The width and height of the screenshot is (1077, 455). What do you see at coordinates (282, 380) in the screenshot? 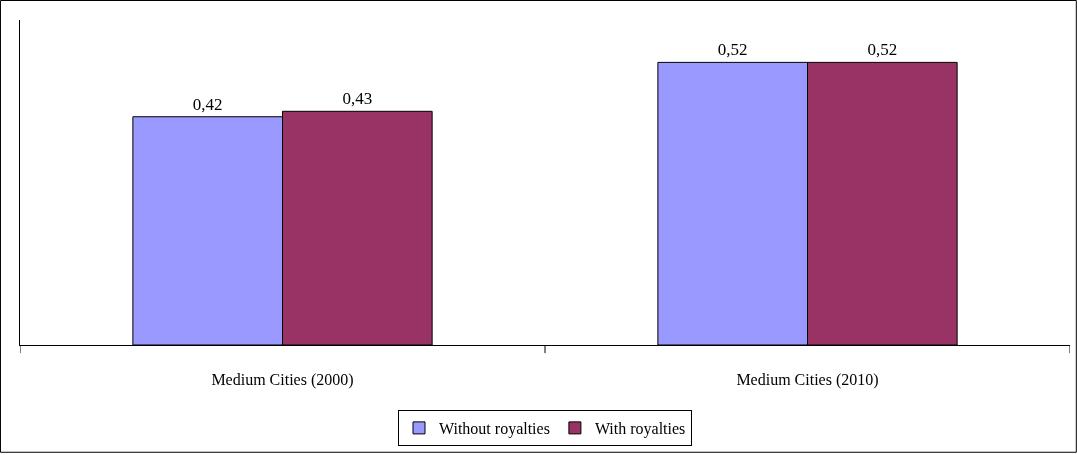
I see `x-tick-label: Medium Cities (2000)` at bounding box center [282, 380].